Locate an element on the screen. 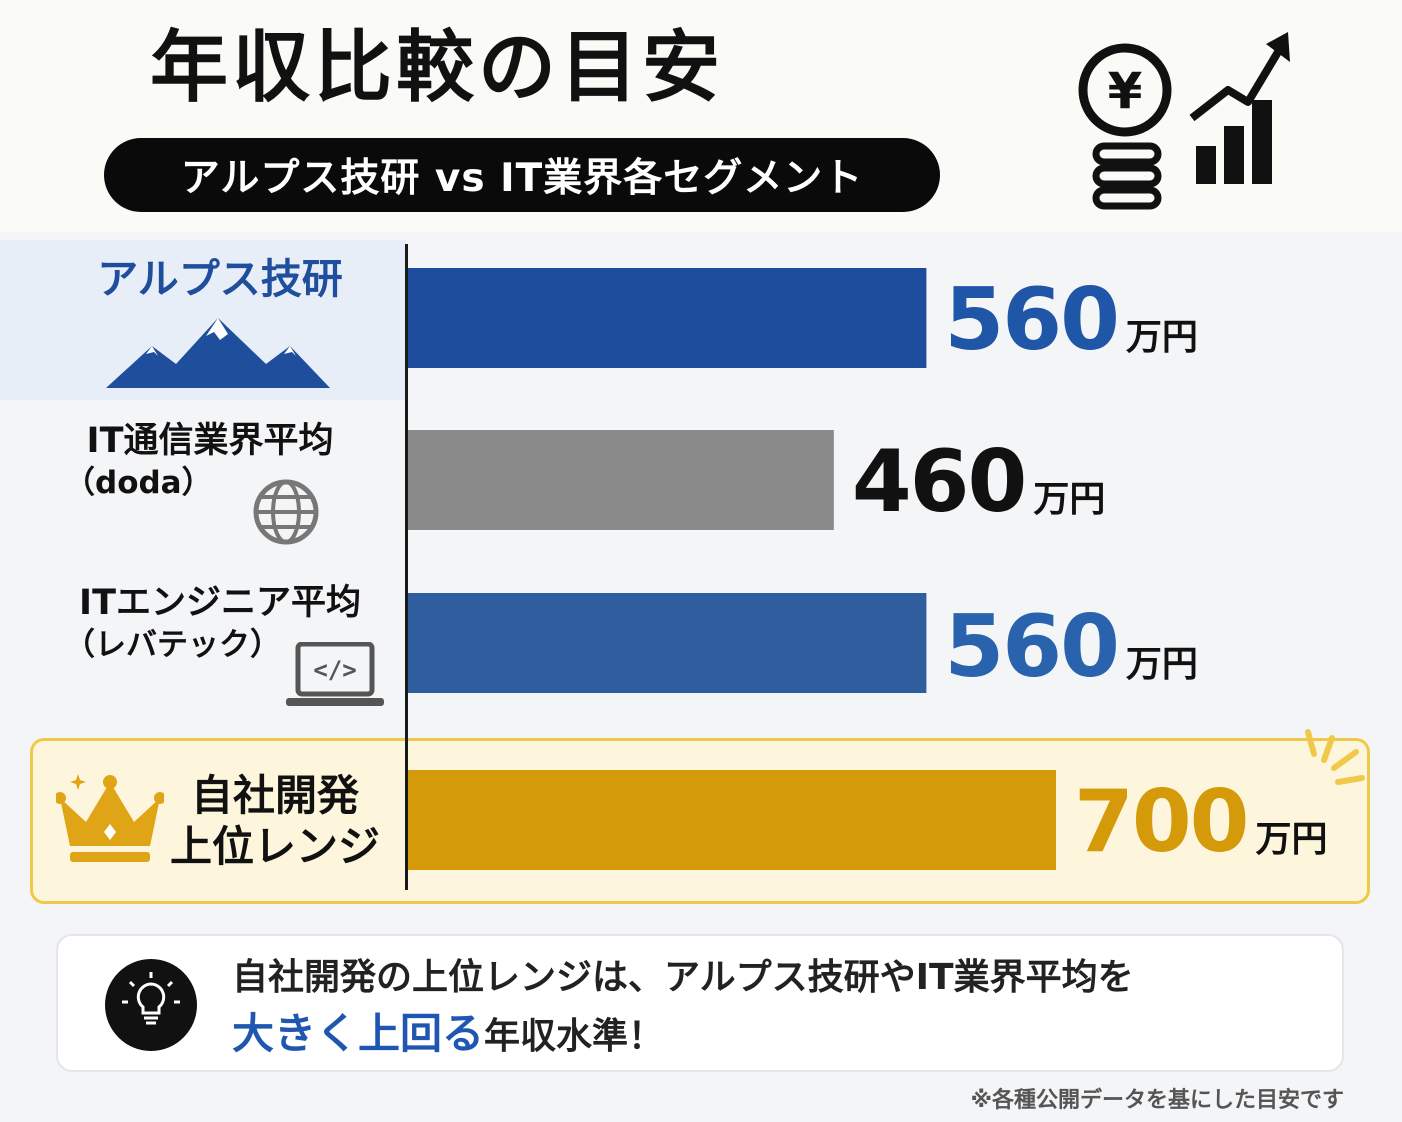 This screenshot has height=1122, width=1402. category-sublabel: （レバテック） is located at coordinates (172, 644).